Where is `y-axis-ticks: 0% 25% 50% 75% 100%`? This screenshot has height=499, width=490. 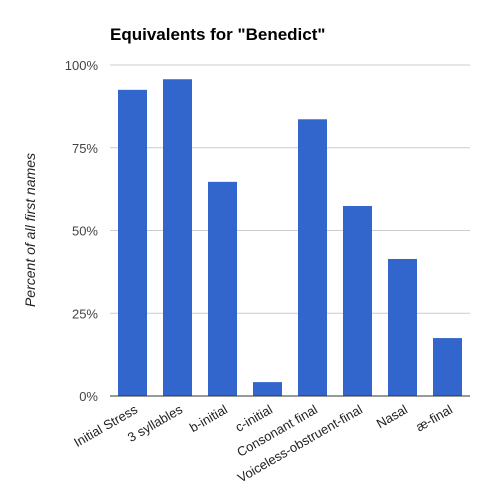
y-axis-ticks: 0% 25% 50% 75% 100% is located at coordinates (82, 231).